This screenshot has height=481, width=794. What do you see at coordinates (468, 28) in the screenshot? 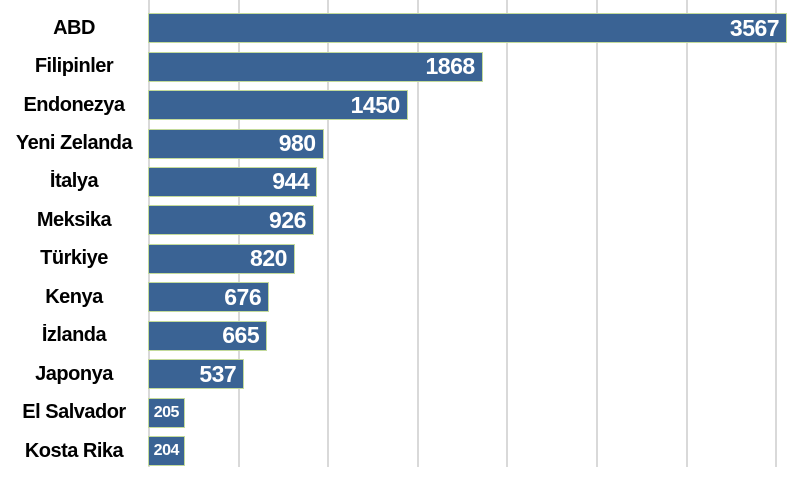
I see `bar: 3567` at bounding box center [468, 28].